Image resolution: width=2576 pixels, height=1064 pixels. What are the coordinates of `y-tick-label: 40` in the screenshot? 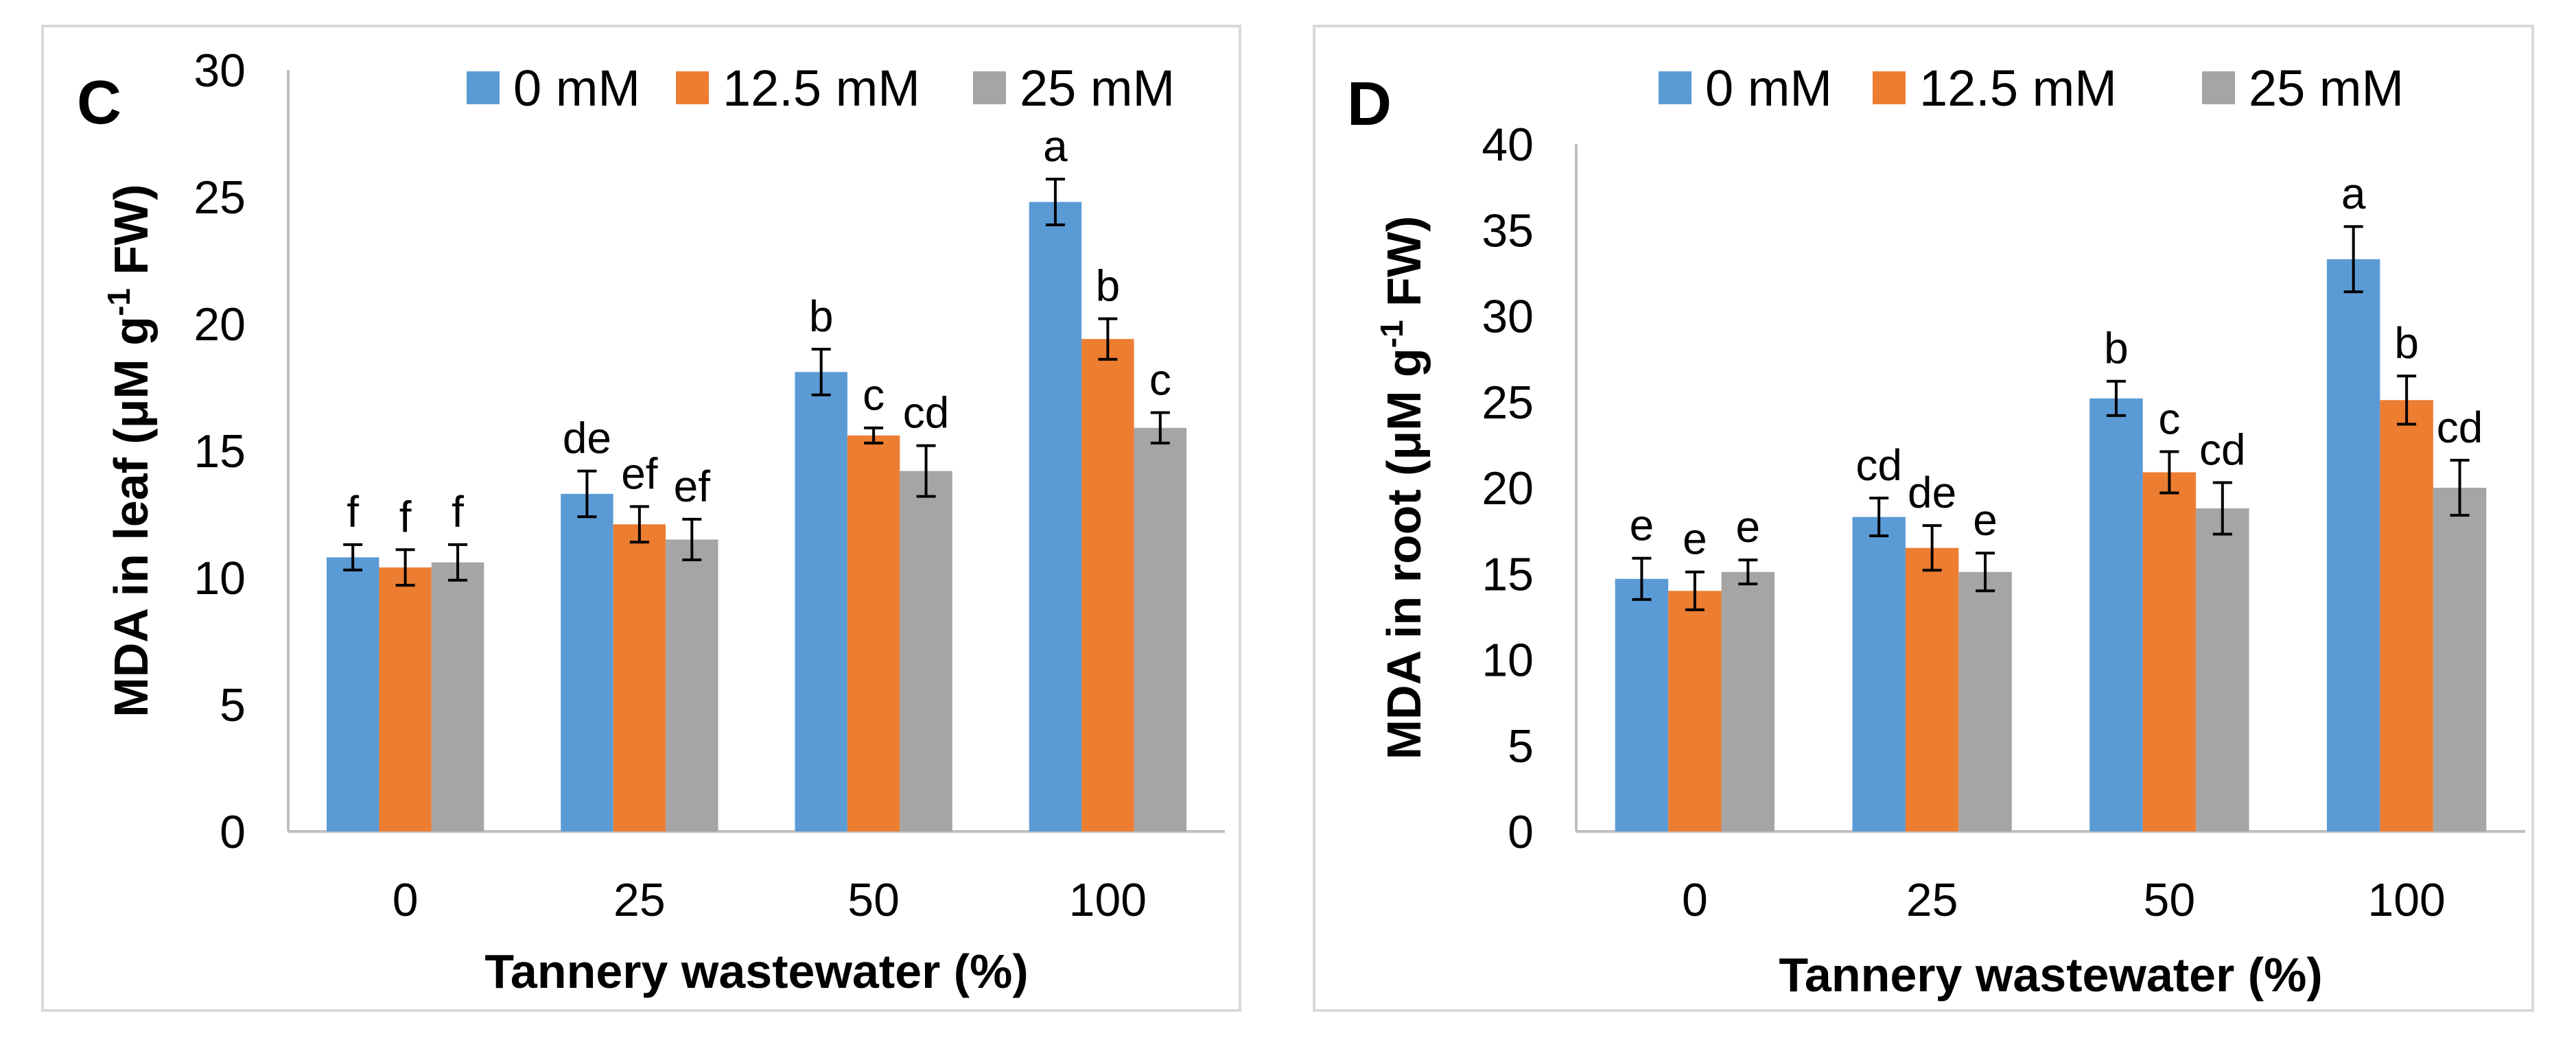 It's located at (1508, 145).